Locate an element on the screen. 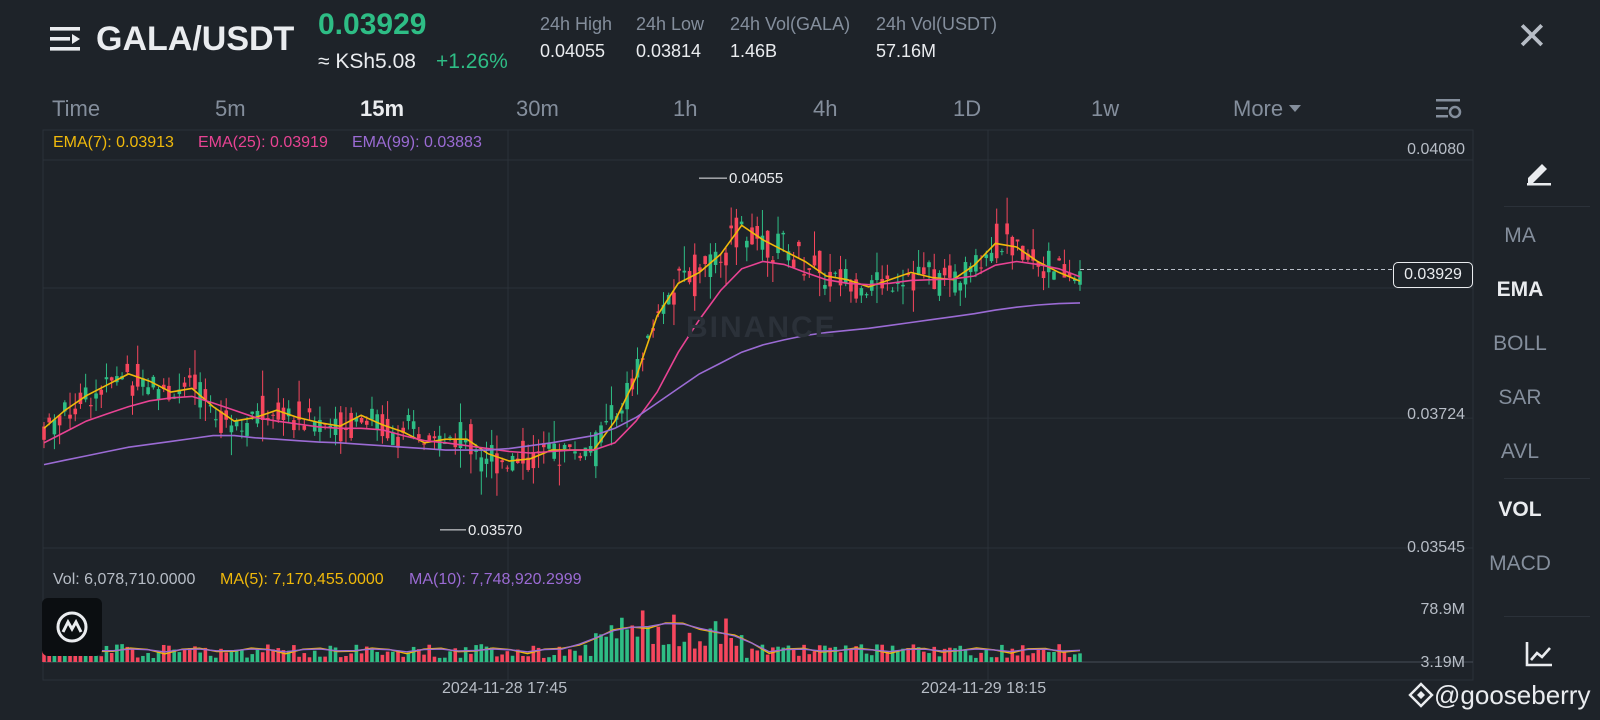  last-price-tag: 0.03929 is located at coordinates (1433, 275).